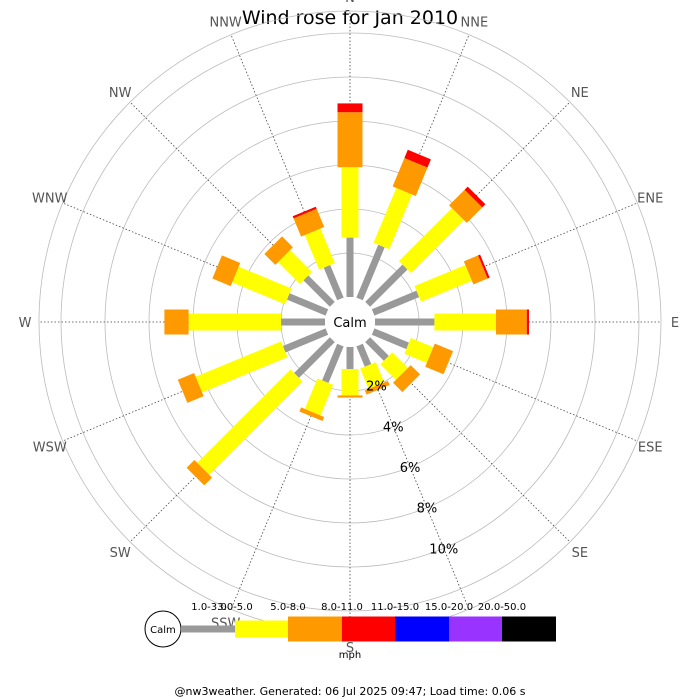  I want to click on bar-stack-sse, so click(373, 369).